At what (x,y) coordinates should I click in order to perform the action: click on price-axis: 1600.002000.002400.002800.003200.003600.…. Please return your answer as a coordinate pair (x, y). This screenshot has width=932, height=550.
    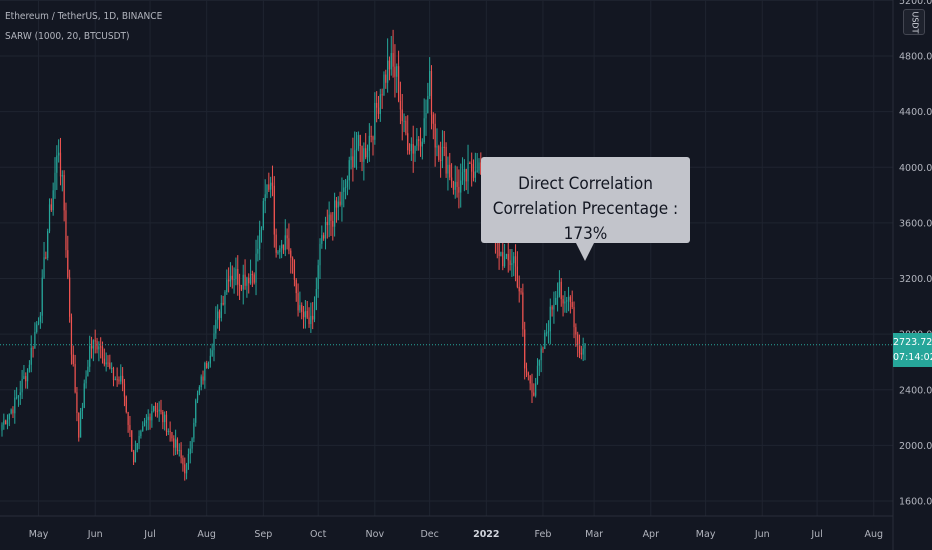
    Looking at the image, I should click on (912, 275).